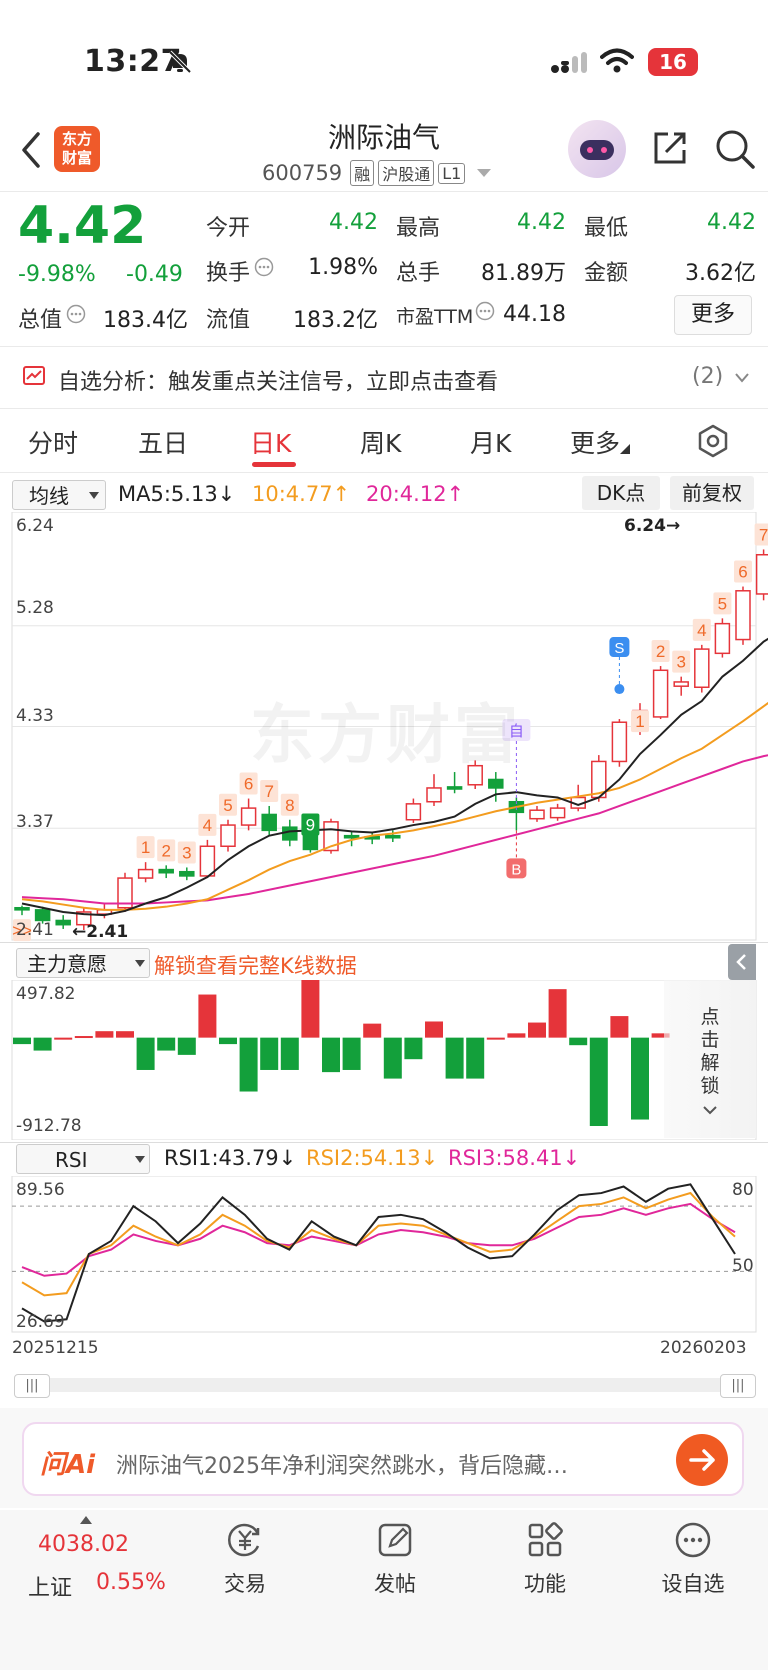  I want to click on ma5-label: MA5:5.13↓, so click(177, 494).